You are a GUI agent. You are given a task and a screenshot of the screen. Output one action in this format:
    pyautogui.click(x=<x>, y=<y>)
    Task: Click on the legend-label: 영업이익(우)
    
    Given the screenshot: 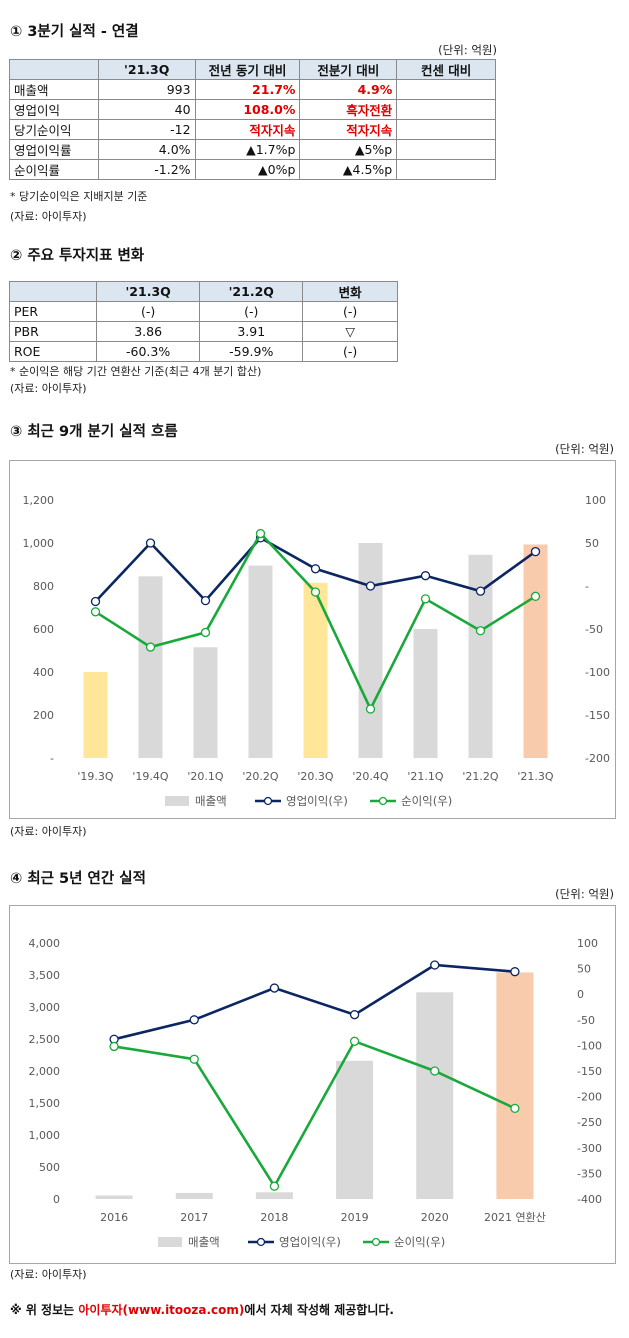 What is the action you would take?
    pyautogui.click(x=317, y=801)
    